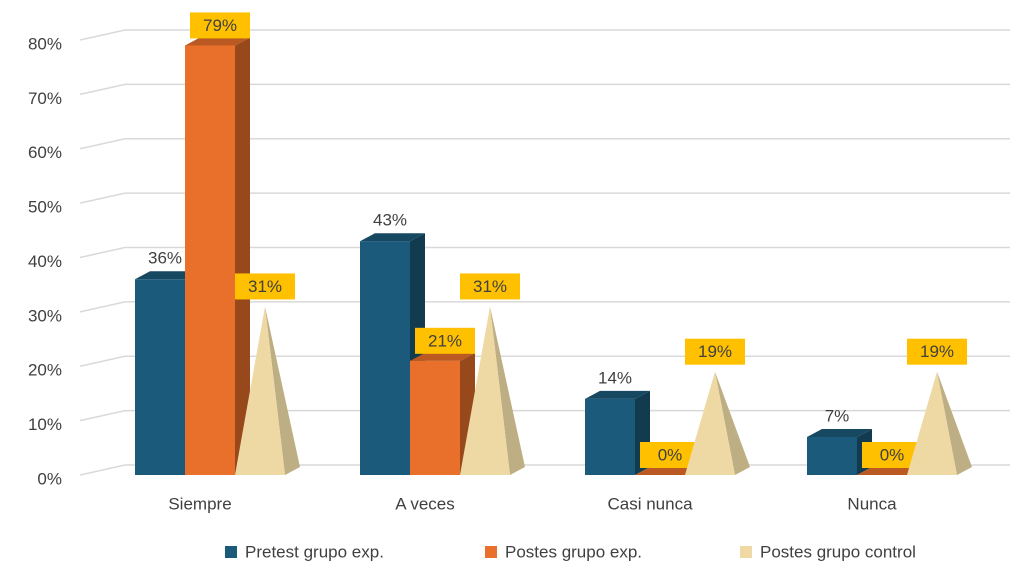  What do you see at coordinates (45, 261) in the screenshot?
I see `y-tick-label: 40%` at bounding box center [45, 261].